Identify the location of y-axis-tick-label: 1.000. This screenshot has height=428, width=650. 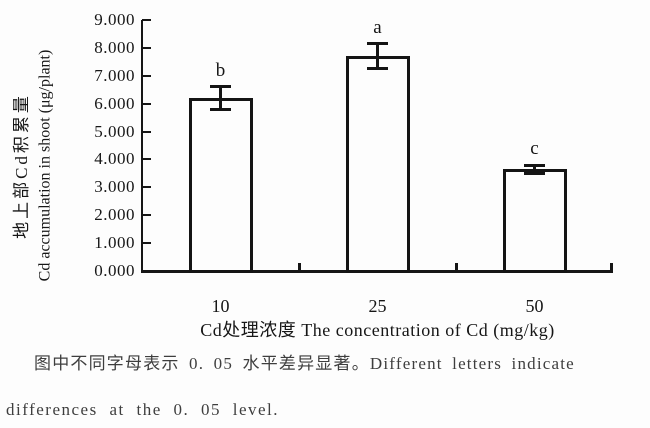
(114, 243).